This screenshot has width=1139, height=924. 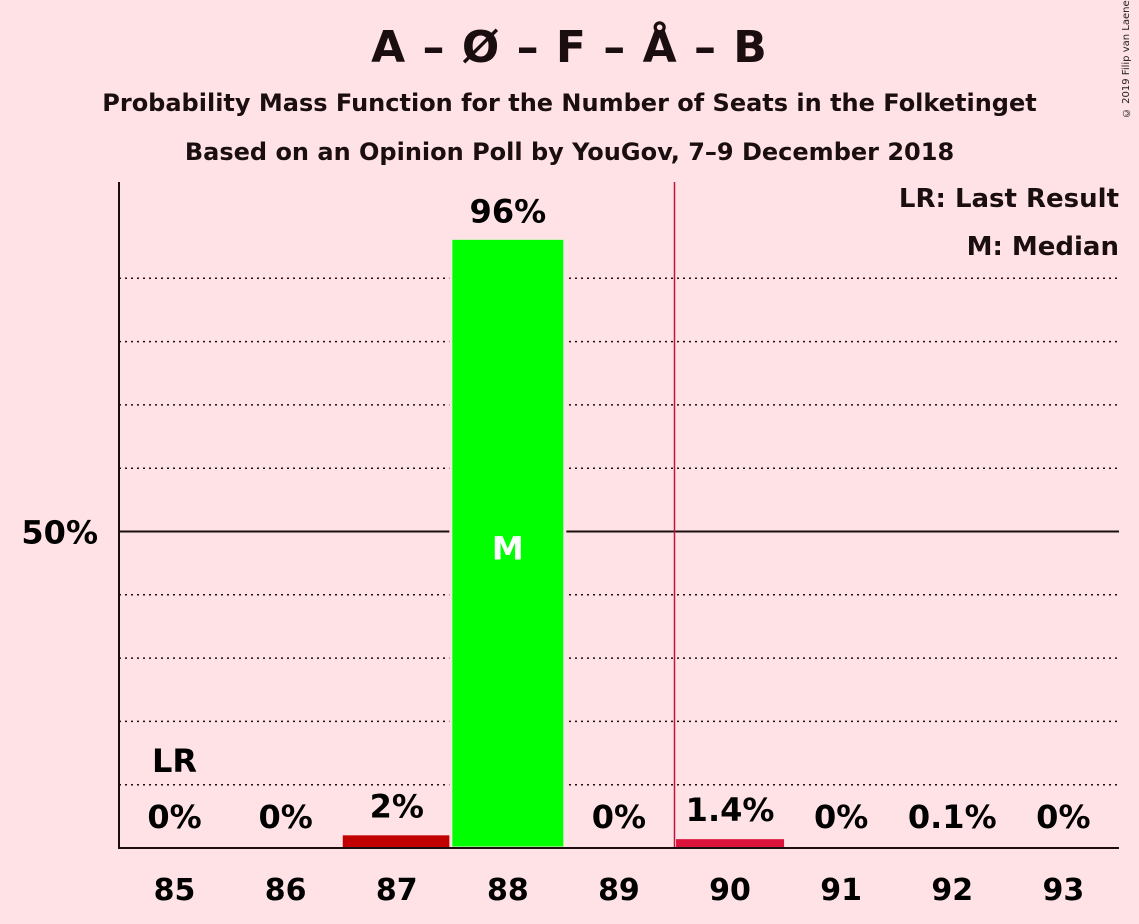 I want to click on x-tick-label: 91, so click(x=841, y=890).